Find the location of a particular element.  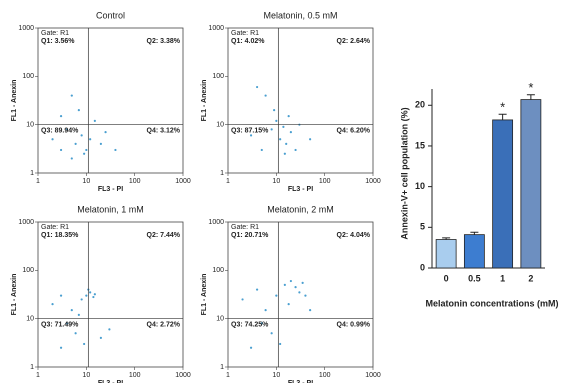

panel-title: Melatonin, 2 mM is located at coordinates (300, 209).